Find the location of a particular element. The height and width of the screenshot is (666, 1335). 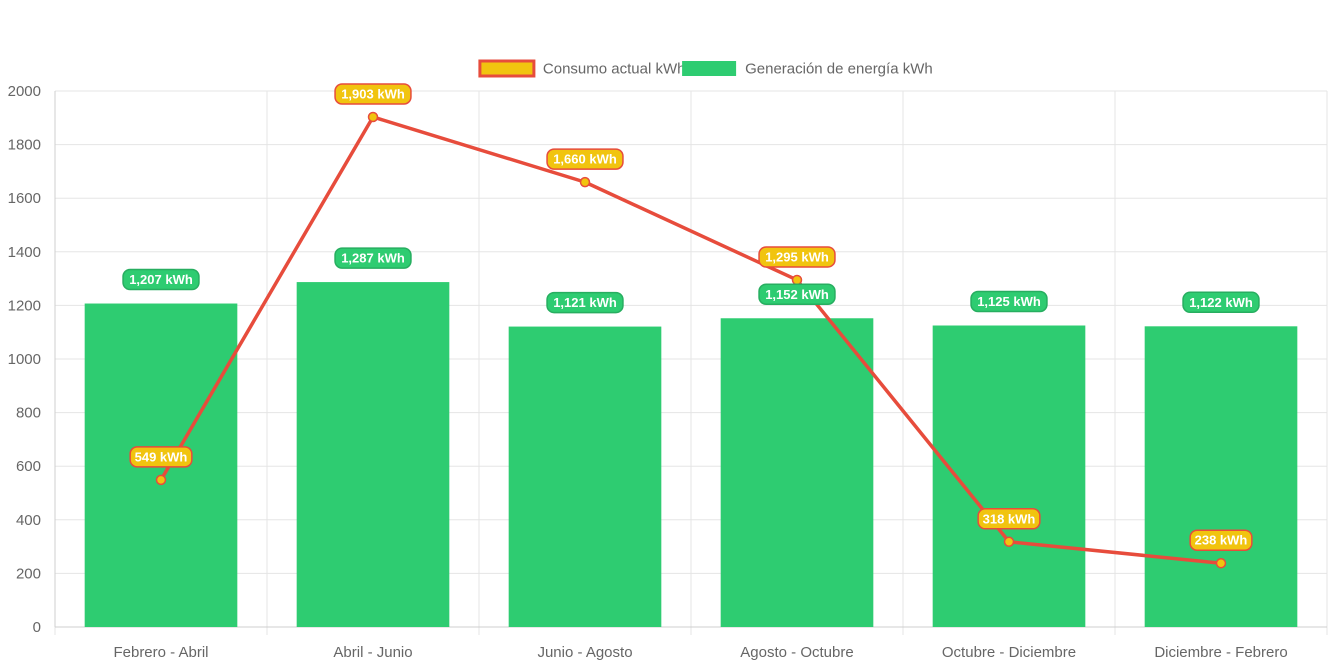

legend-swatch-consumo is located at coordinates (507, 68).